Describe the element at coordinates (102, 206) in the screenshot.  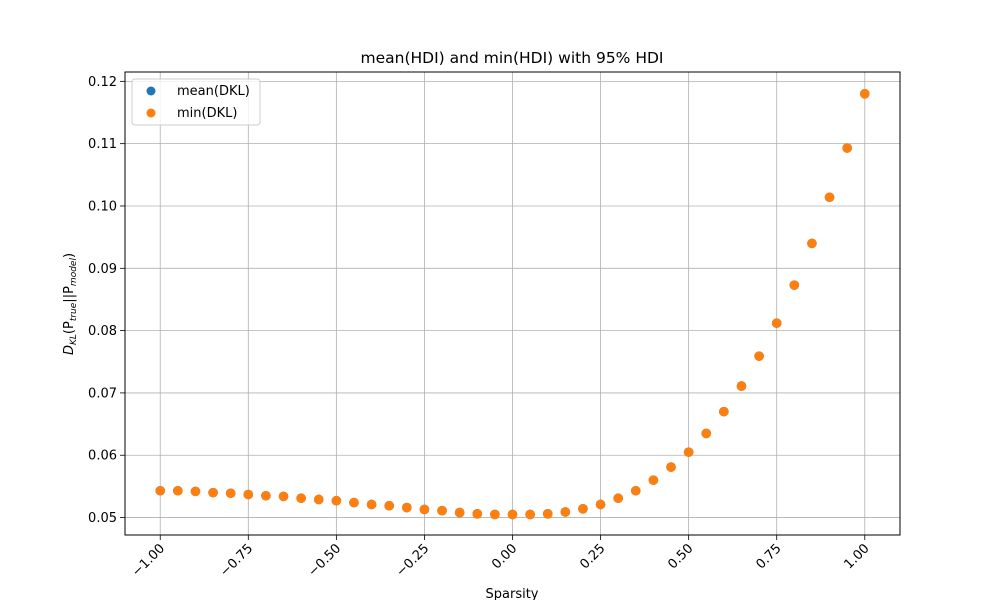
I see `y-tick-label: 0.10` at that location.